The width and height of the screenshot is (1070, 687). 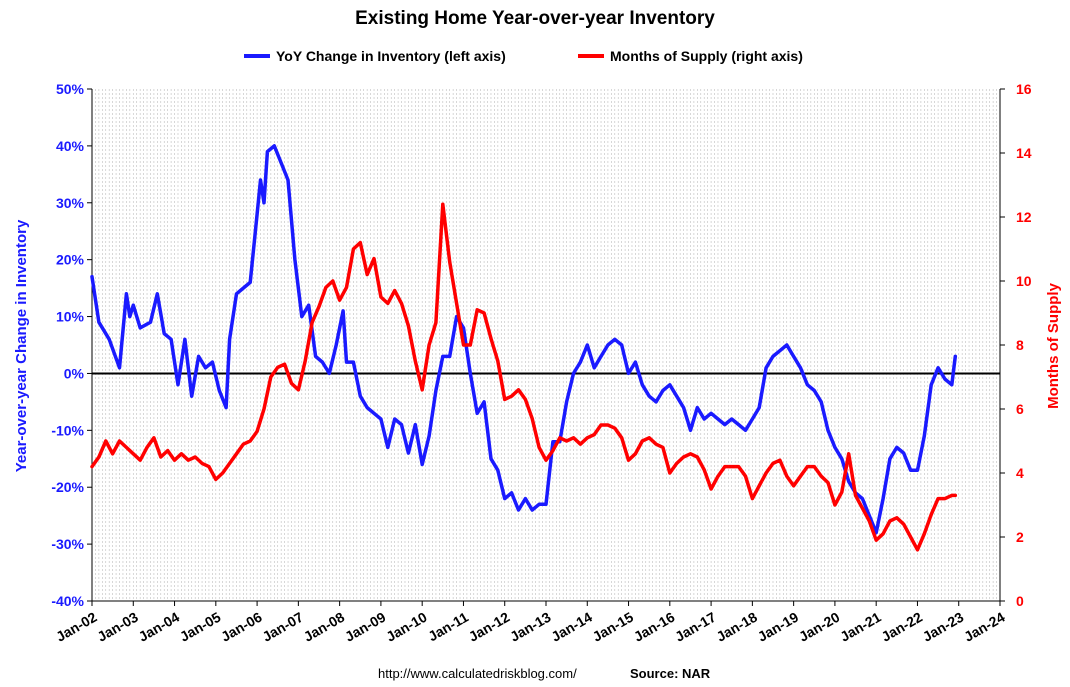 I want to click on footer-source: Source: NAR, so click(x=670, y=673).